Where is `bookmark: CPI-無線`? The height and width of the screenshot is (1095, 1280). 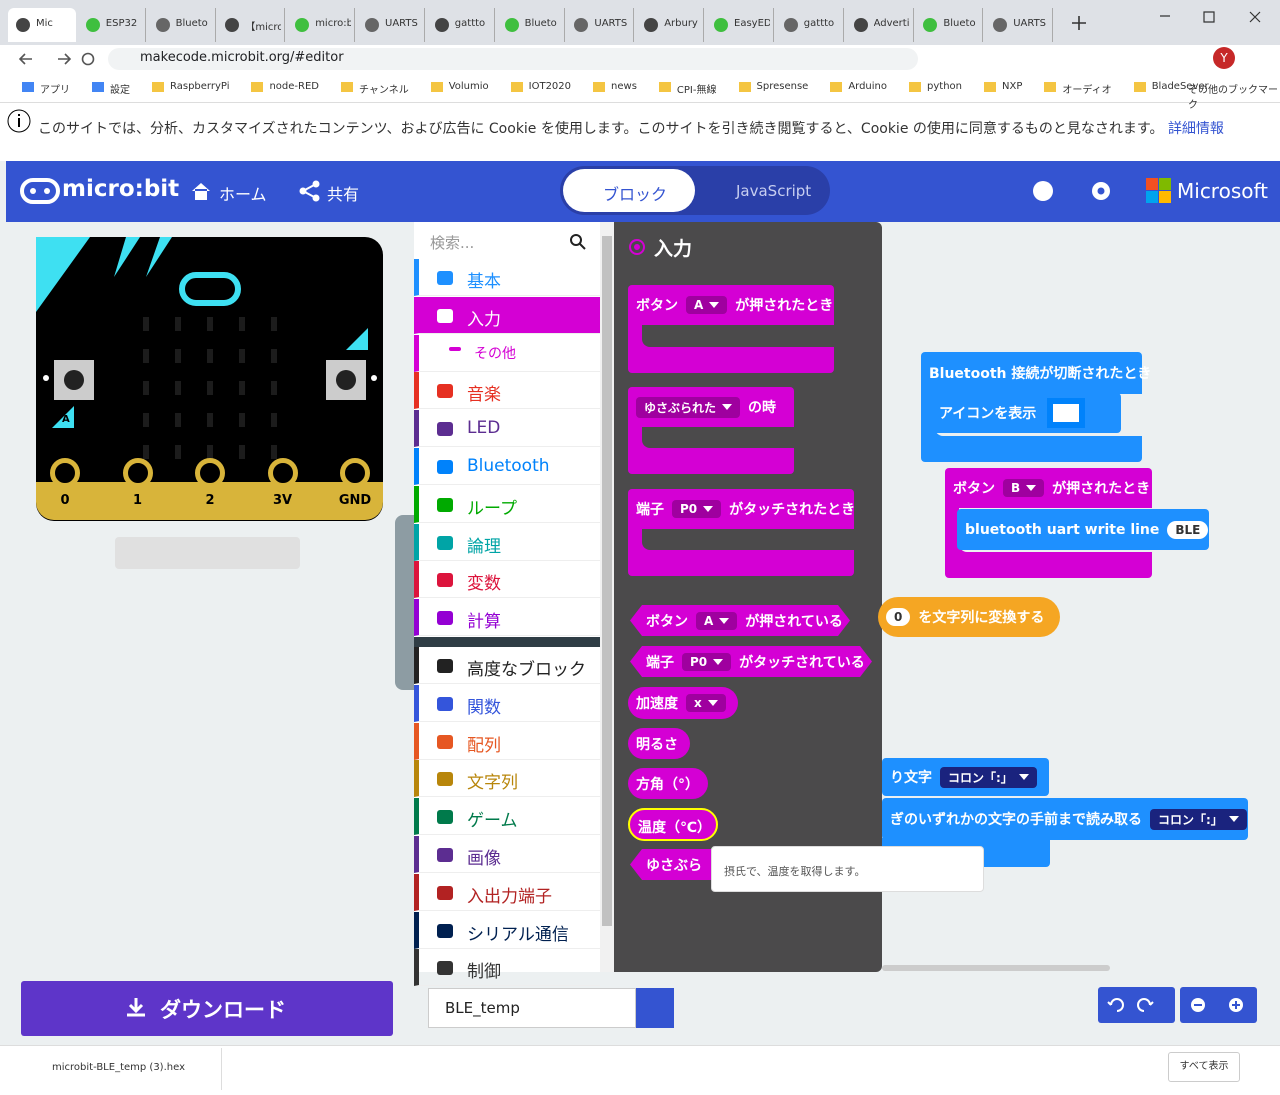
bookmark: CPI-無線 is located at coordinates (696, 90).